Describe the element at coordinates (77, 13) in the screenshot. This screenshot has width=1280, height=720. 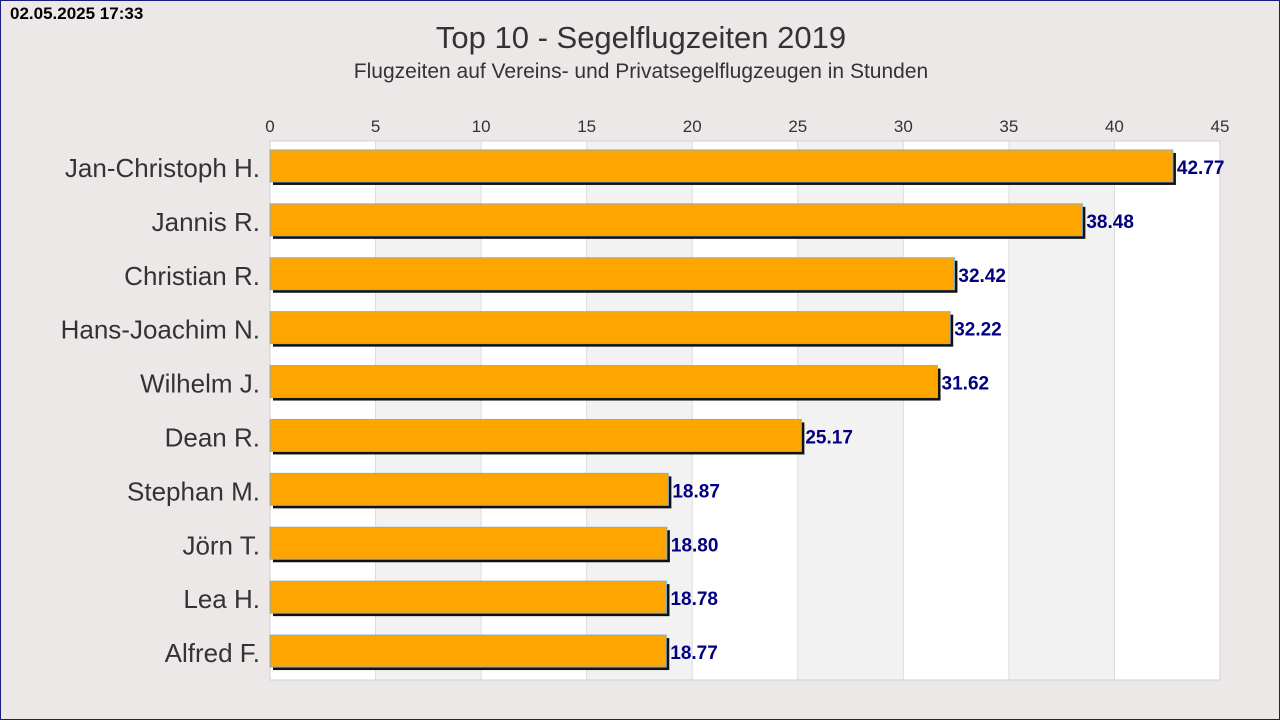
I see `timestamp: 02.05.2025 17:33` at that location.